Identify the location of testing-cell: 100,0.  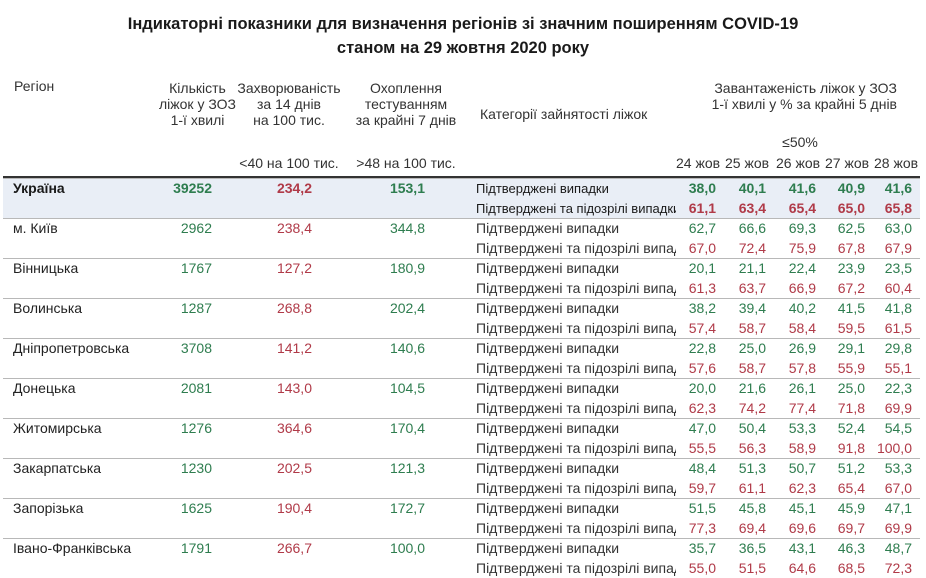
(410, 558).